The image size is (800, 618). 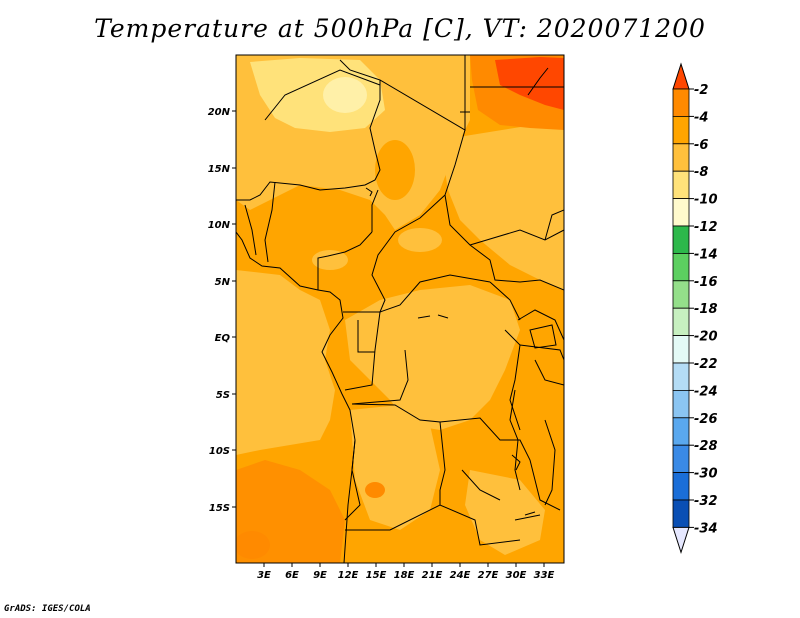 I want to click on field-band-congo, so click(x=432, y=357).